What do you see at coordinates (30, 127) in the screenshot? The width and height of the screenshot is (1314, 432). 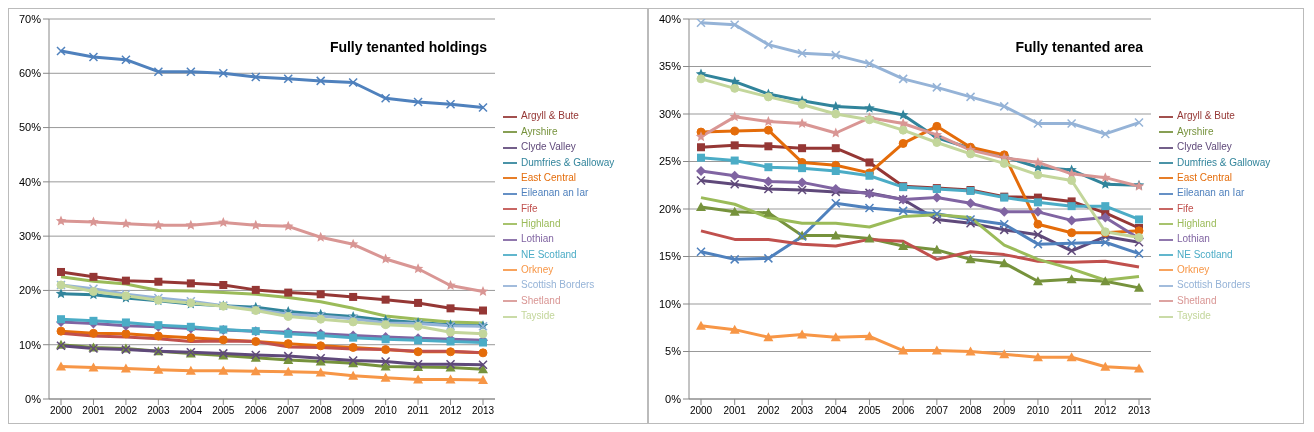 I see `y-tick-label: 50%` at bounding box center [30, 127].